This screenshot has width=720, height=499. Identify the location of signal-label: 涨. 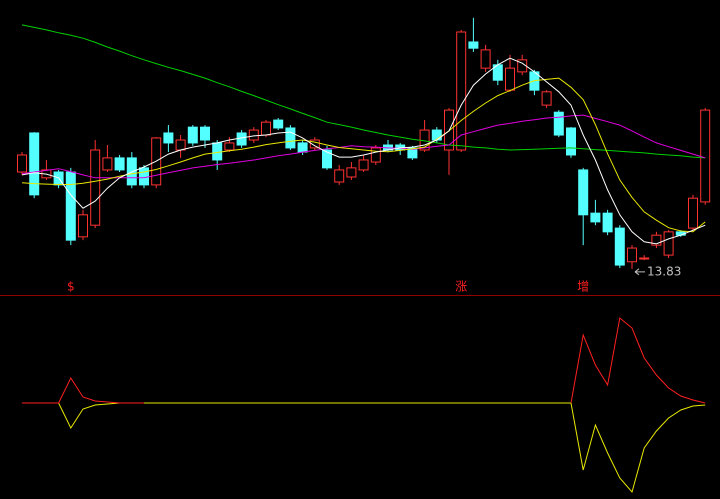
(461, 286).